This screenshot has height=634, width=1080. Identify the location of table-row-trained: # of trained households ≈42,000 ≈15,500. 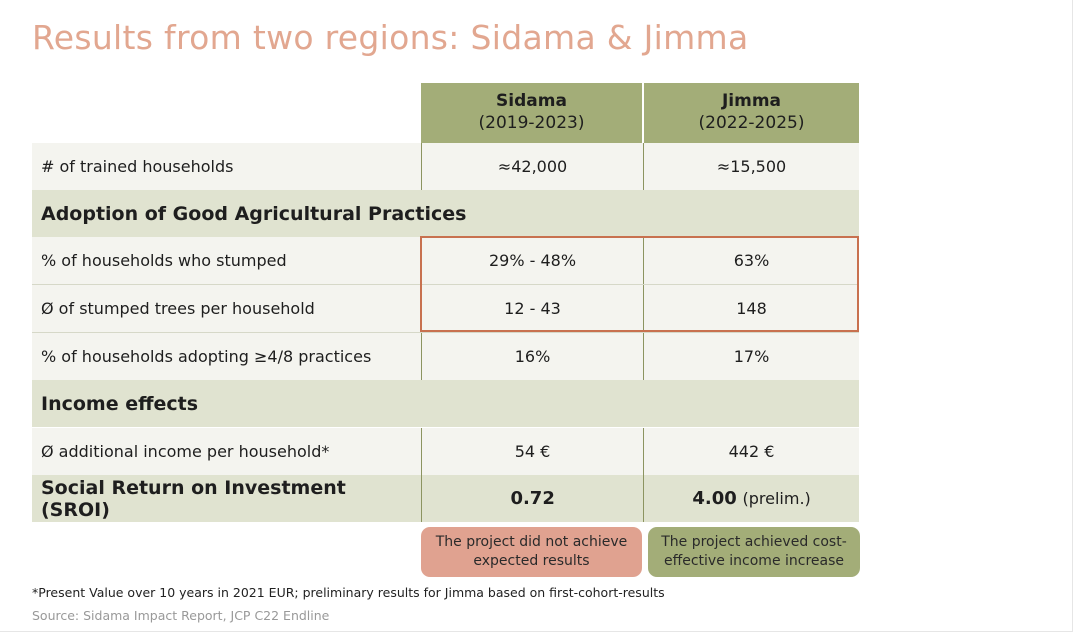
(445, 166).